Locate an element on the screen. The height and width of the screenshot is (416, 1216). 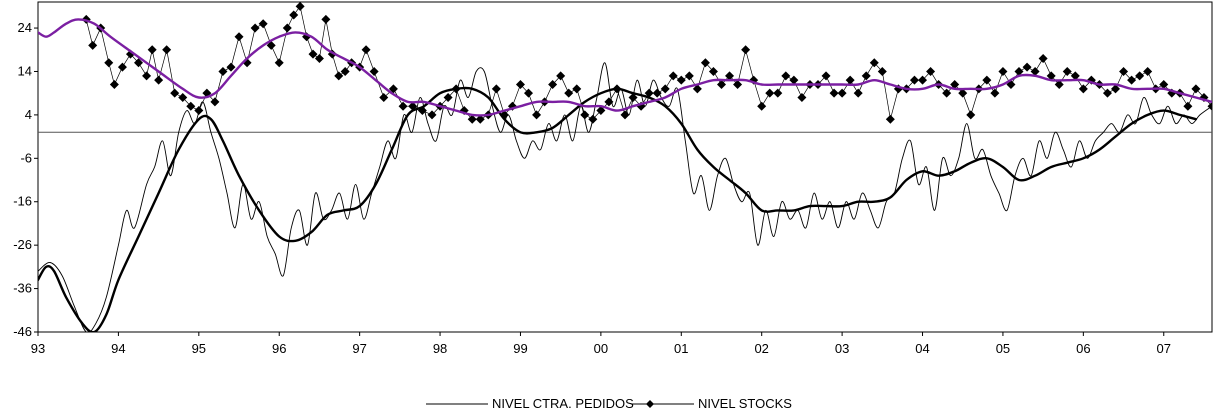
x-tick-label: 95 is located at coordinates (199, 348).